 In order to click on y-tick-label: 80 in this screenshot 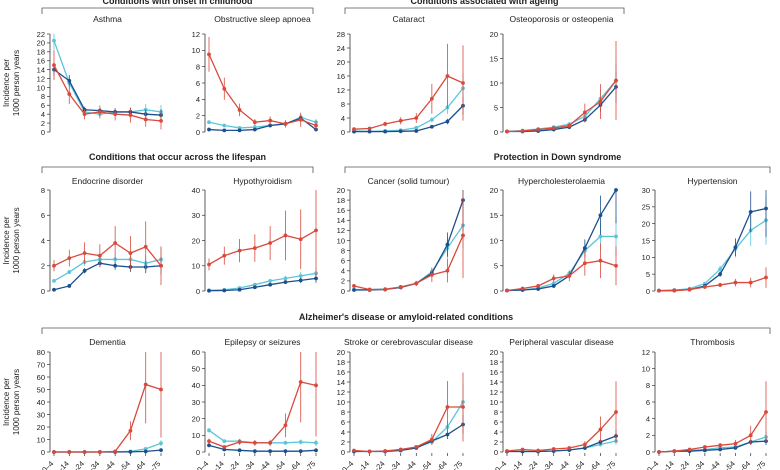, I will do `click(41, 352)`.